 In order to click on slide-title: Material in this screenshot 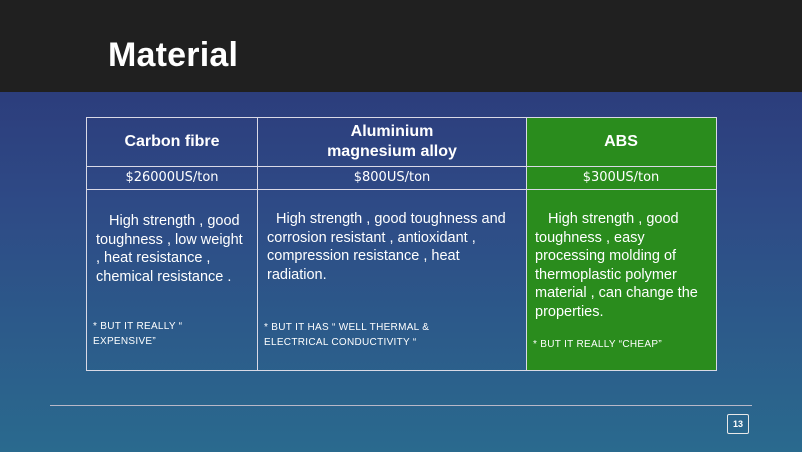, I will do `click(173, 55)`.